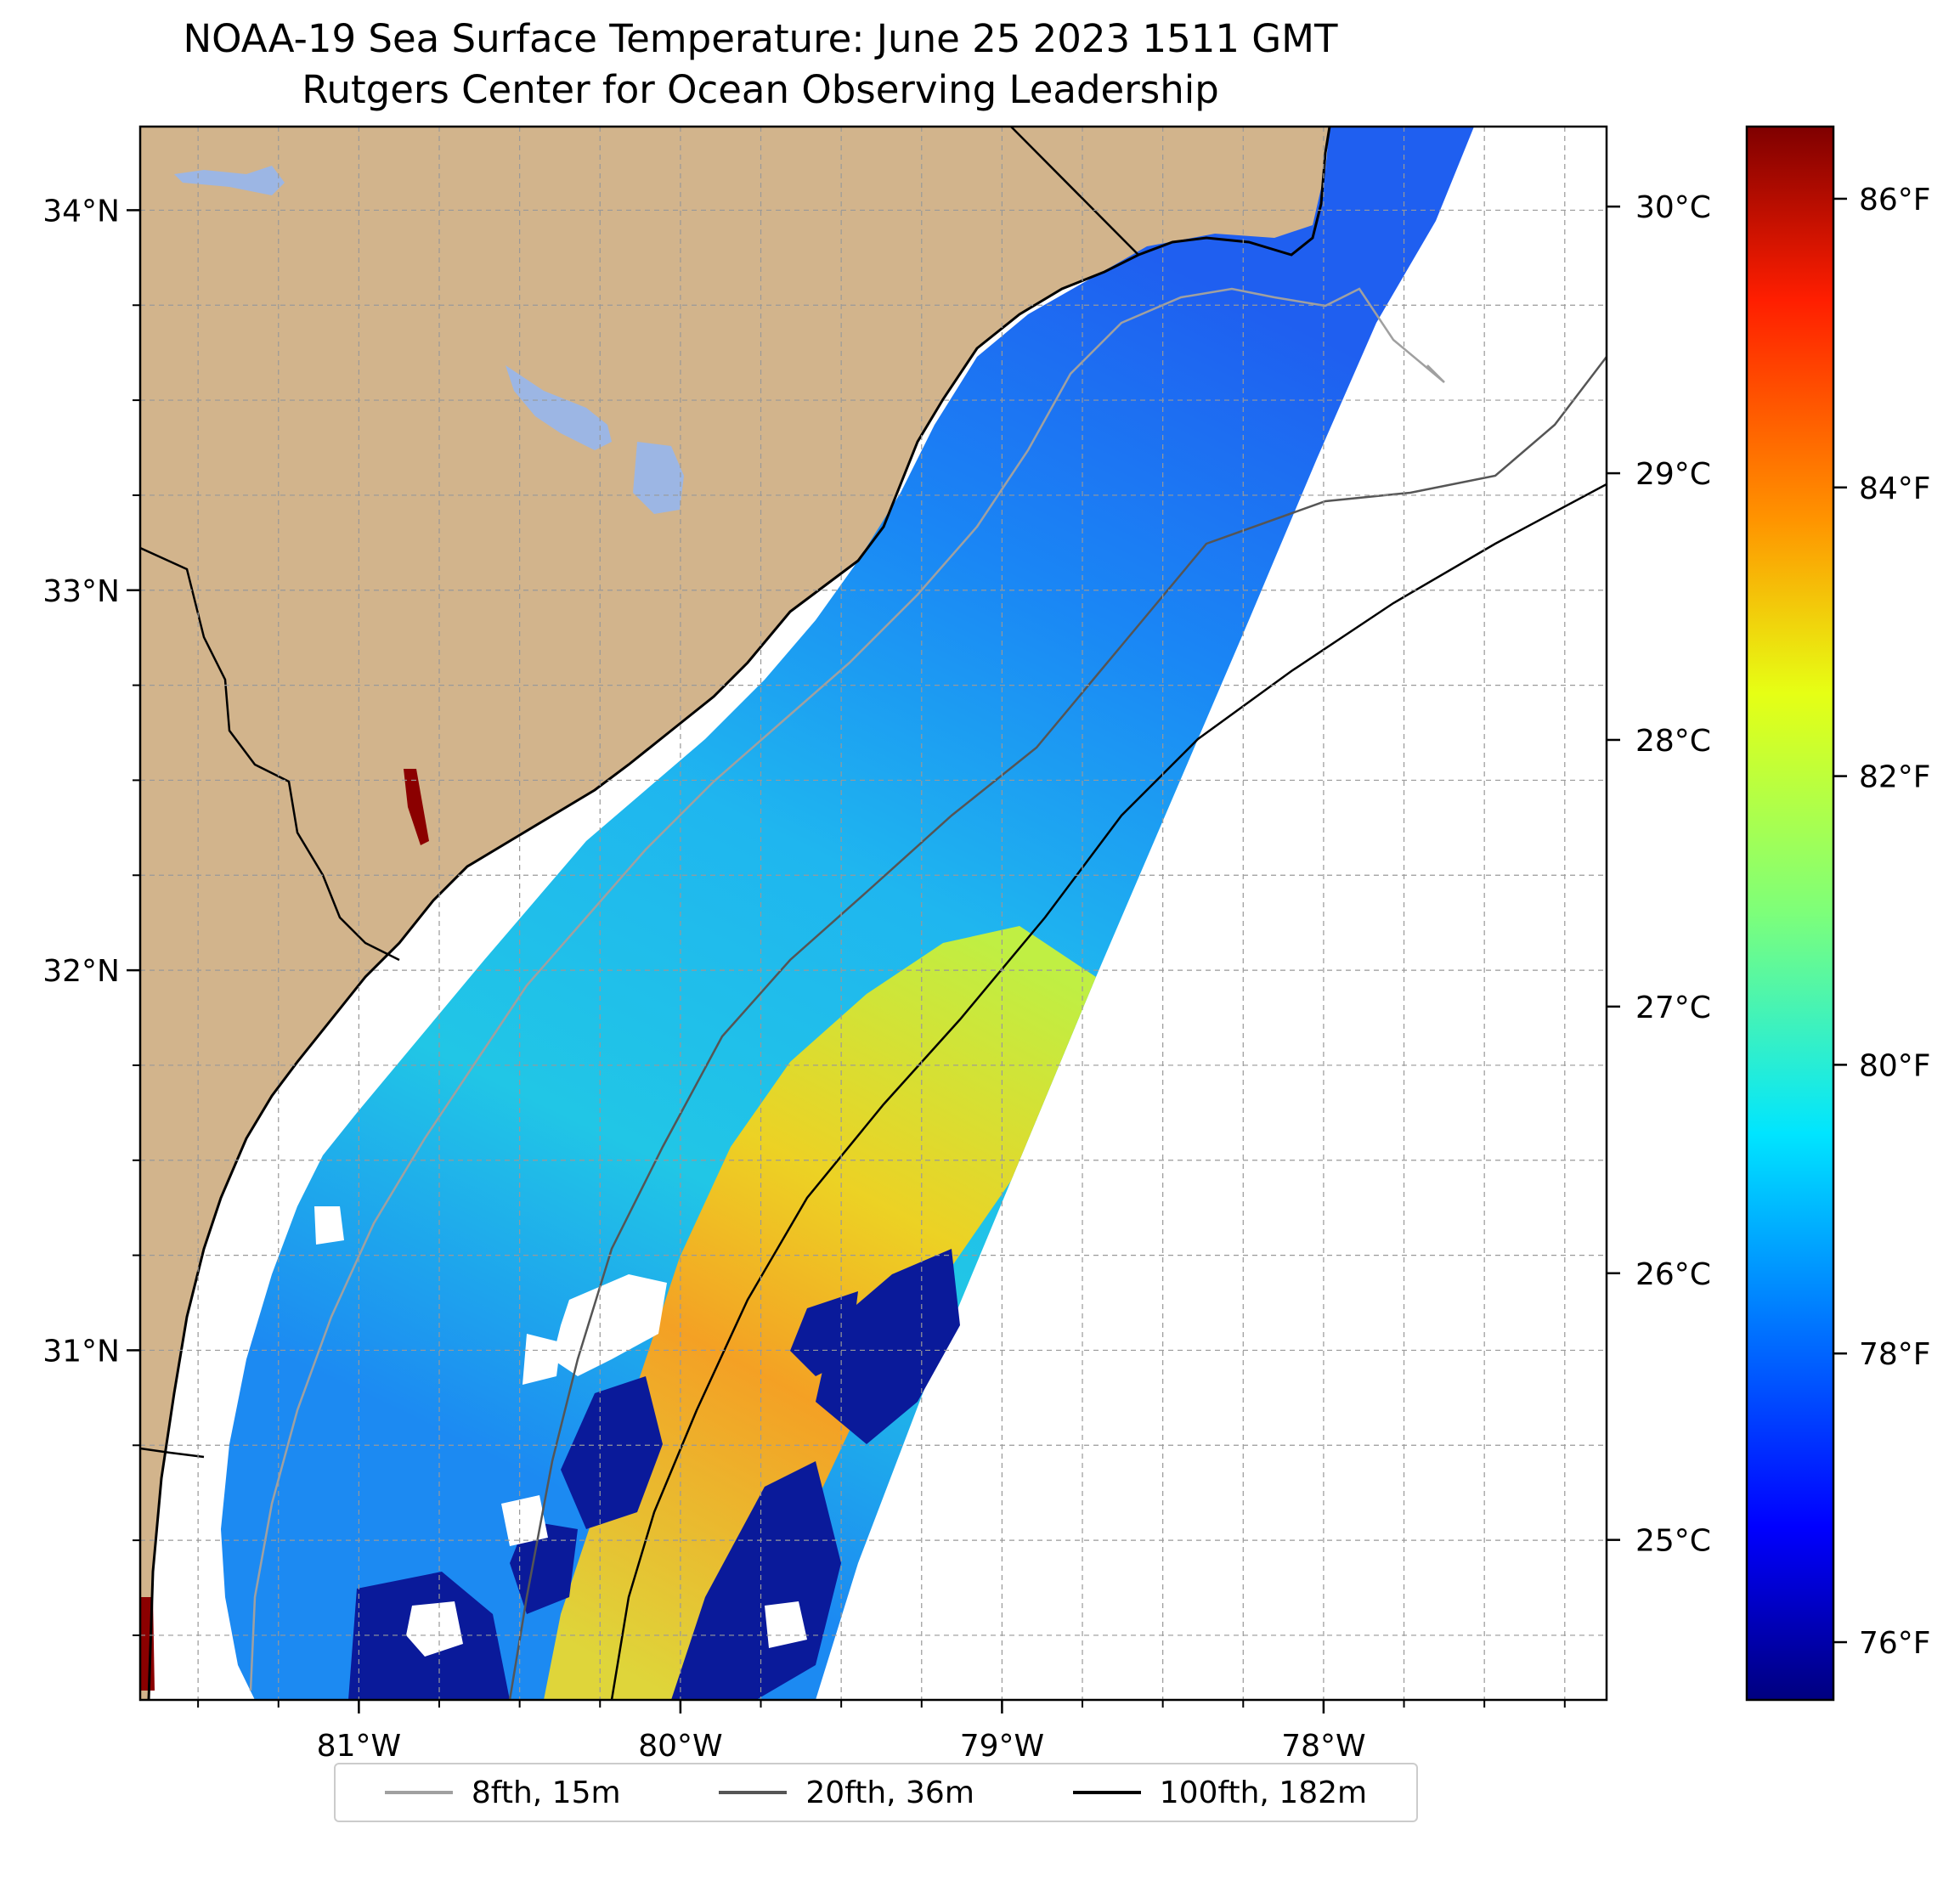 Image resolution: width=1960 pixels, height=1880 pixels. Describe the element at coordinates (658, 478) in the screenshot. I see `lake-moultrie` at that location.